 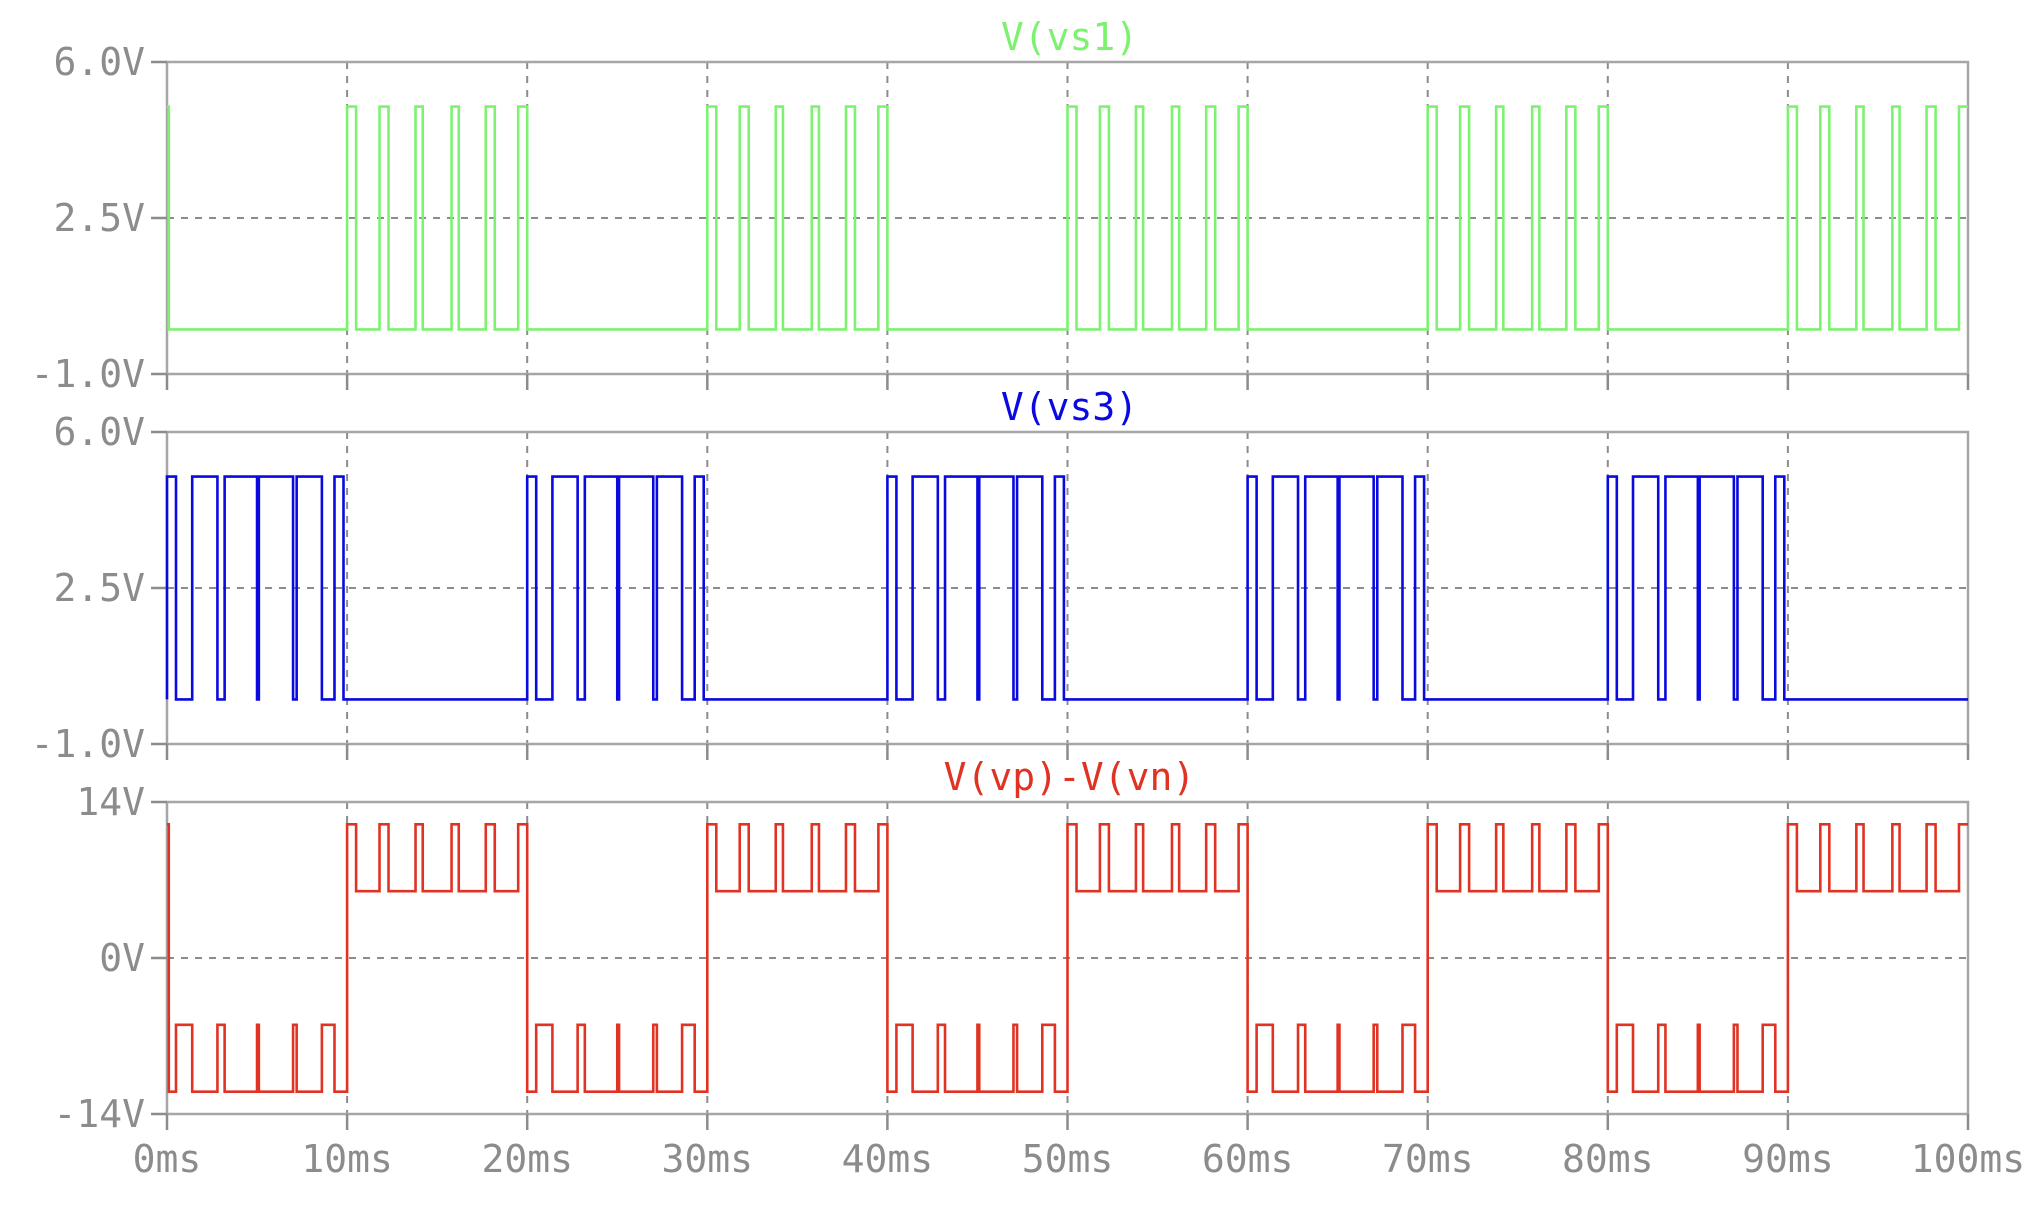 What do you see at coordinates (347, 1159) in the screenshot?
I see `xtick-label: 10ms` at bounding box center [347, 1159].